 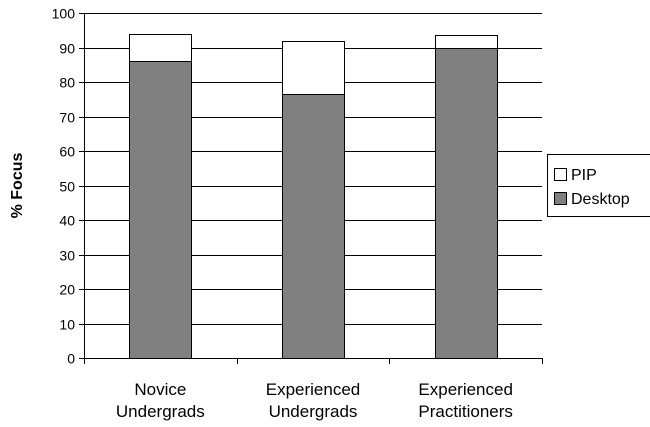 I want to click on x-category-label: Experienced Practitioners, so click(x=465, y=400).